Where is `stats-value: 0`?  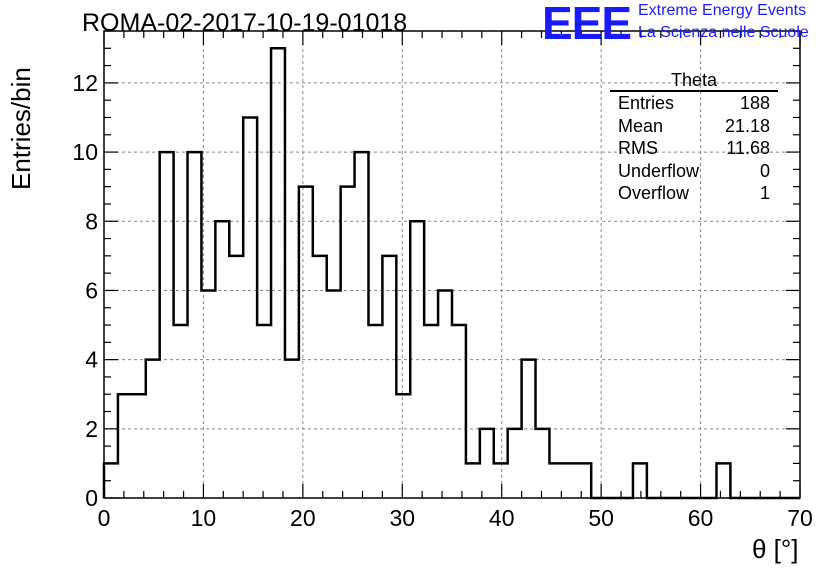
stats-value: 0 is located at coordinates (764, 170).